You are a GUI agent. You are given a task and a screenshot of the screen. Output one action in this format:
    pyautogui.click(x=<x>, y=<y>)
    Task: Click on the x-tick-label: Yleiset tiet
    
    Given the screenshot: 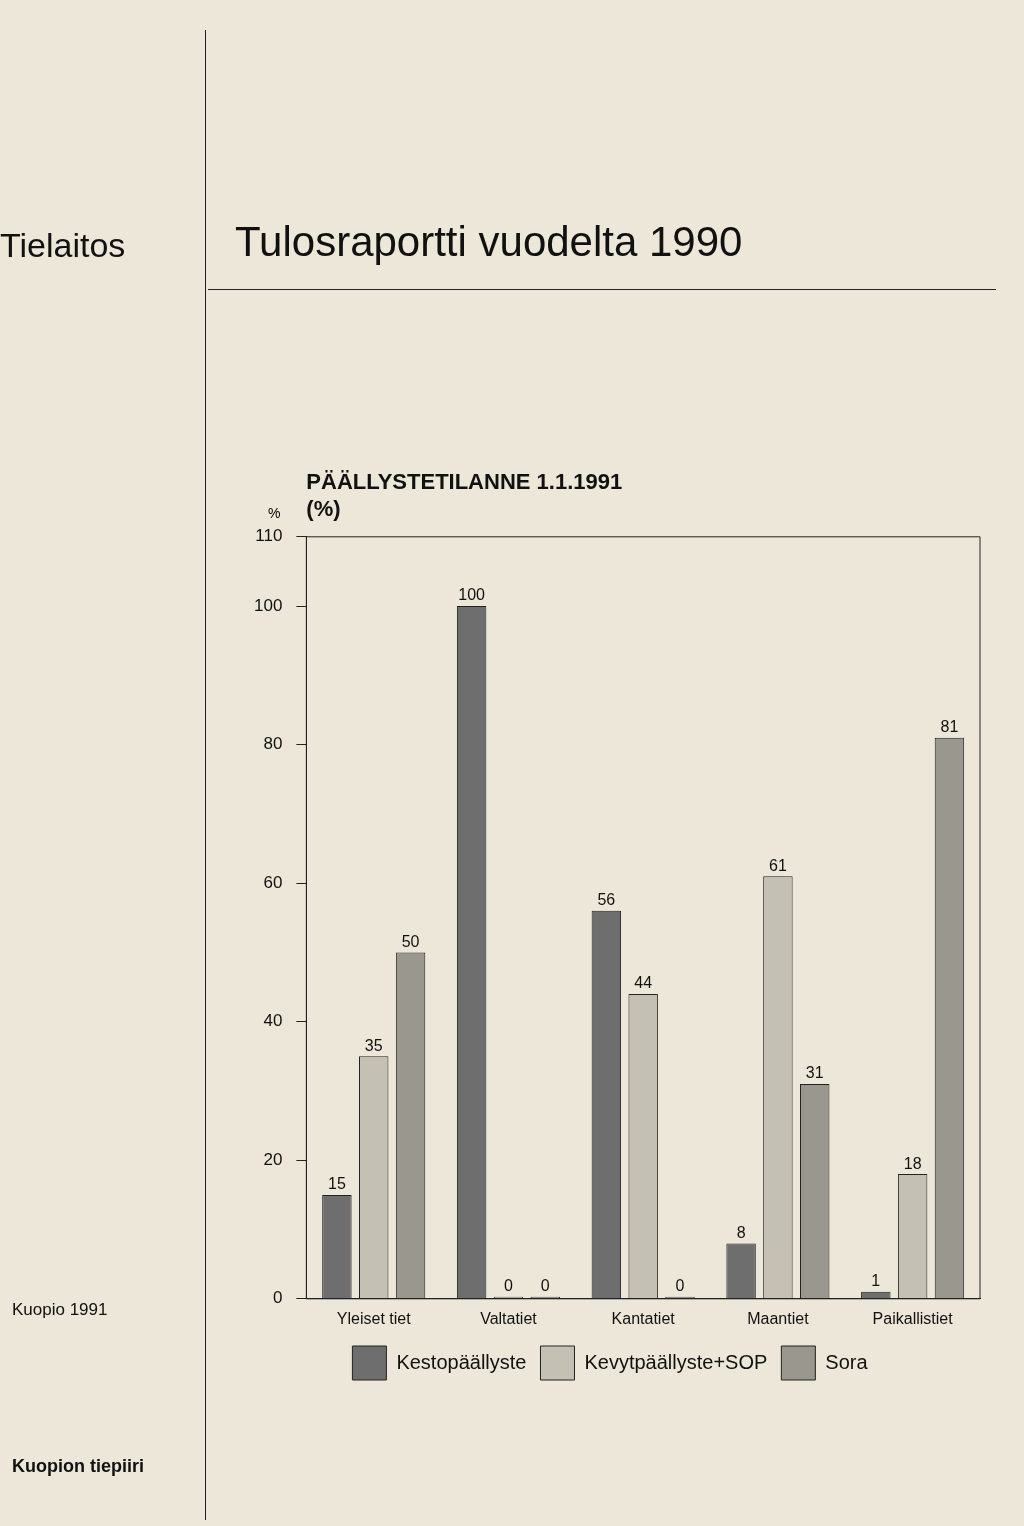 What is the action you would take?
    pyautogui.click(x=374, y=1318)
    